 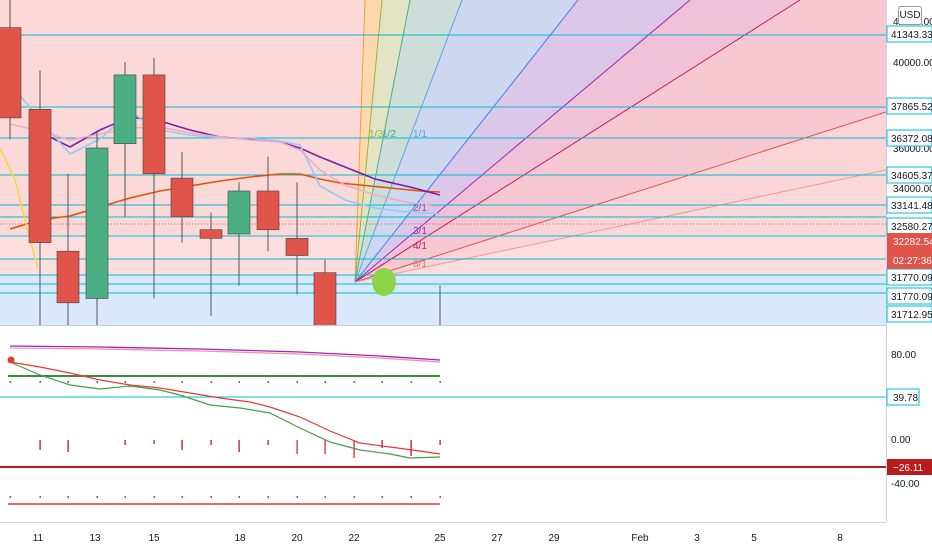 What do you see at coordinates (912, 261) in the screenshot?
I see `last-price-countdown: 02:27:36` at bounding box center [912, 261].